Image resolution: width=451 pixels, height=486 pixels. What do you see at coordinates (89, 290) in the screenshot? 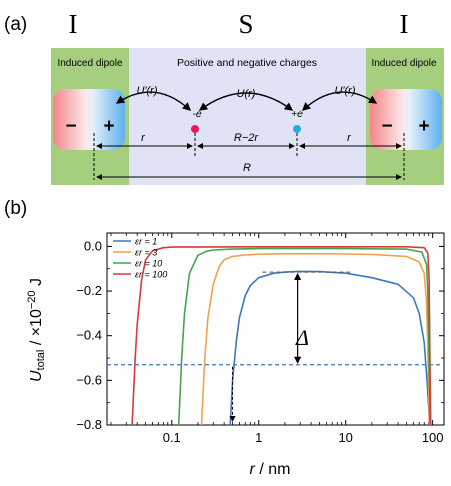
I see `y-tick-label: −0.2` at bounding box center [89, 290].